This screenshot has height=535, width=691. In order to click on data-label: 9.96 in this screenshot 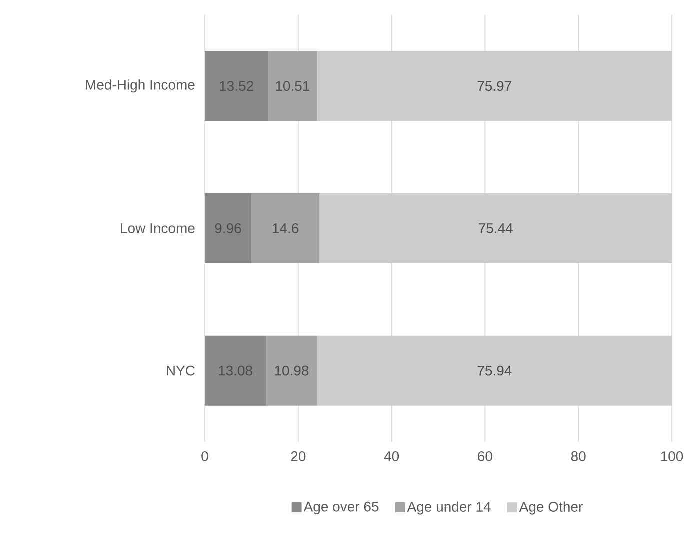, I will do `click(228, 229)`.